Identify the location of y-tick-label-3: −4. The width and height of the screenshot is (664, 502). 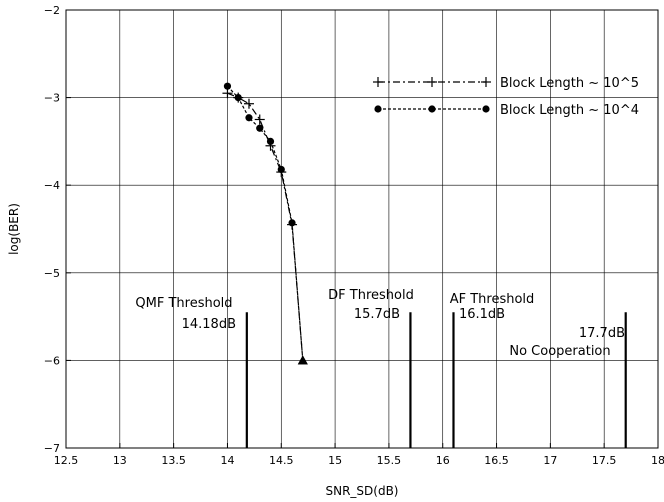
(52, 185).